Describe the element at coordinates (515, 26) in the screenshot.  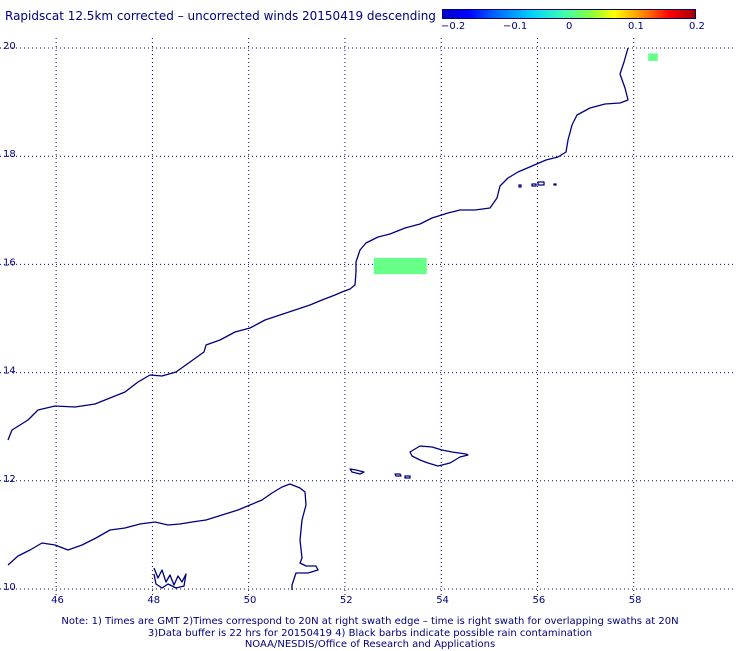
I see `colorbar-tick-label: −0.1` at that location.